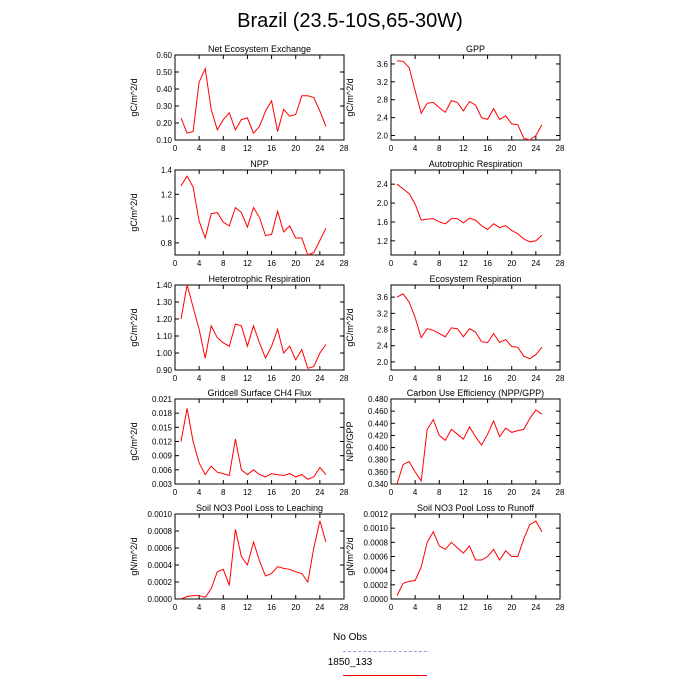  Describe the element at coordinates (378, 399) in the screenshot. I see `y-tick-label: 0.480` at that location.